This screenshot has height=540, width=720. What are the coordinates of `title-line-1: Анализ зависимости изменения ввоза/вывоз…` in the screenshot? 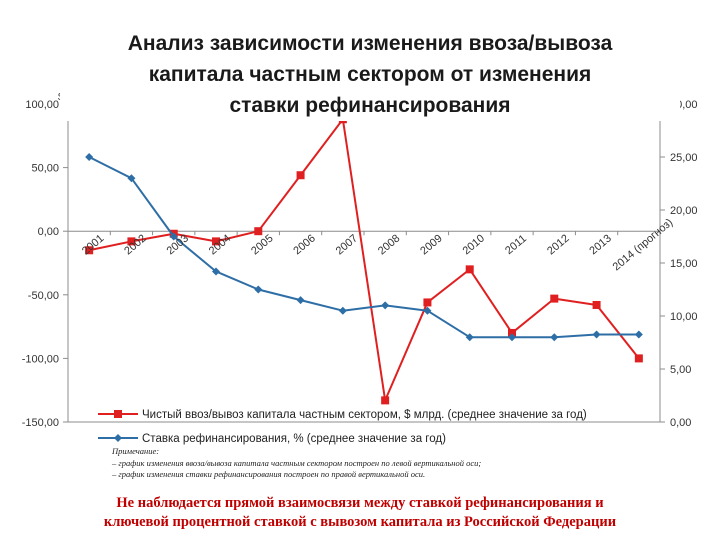 It's located at (370, 43).